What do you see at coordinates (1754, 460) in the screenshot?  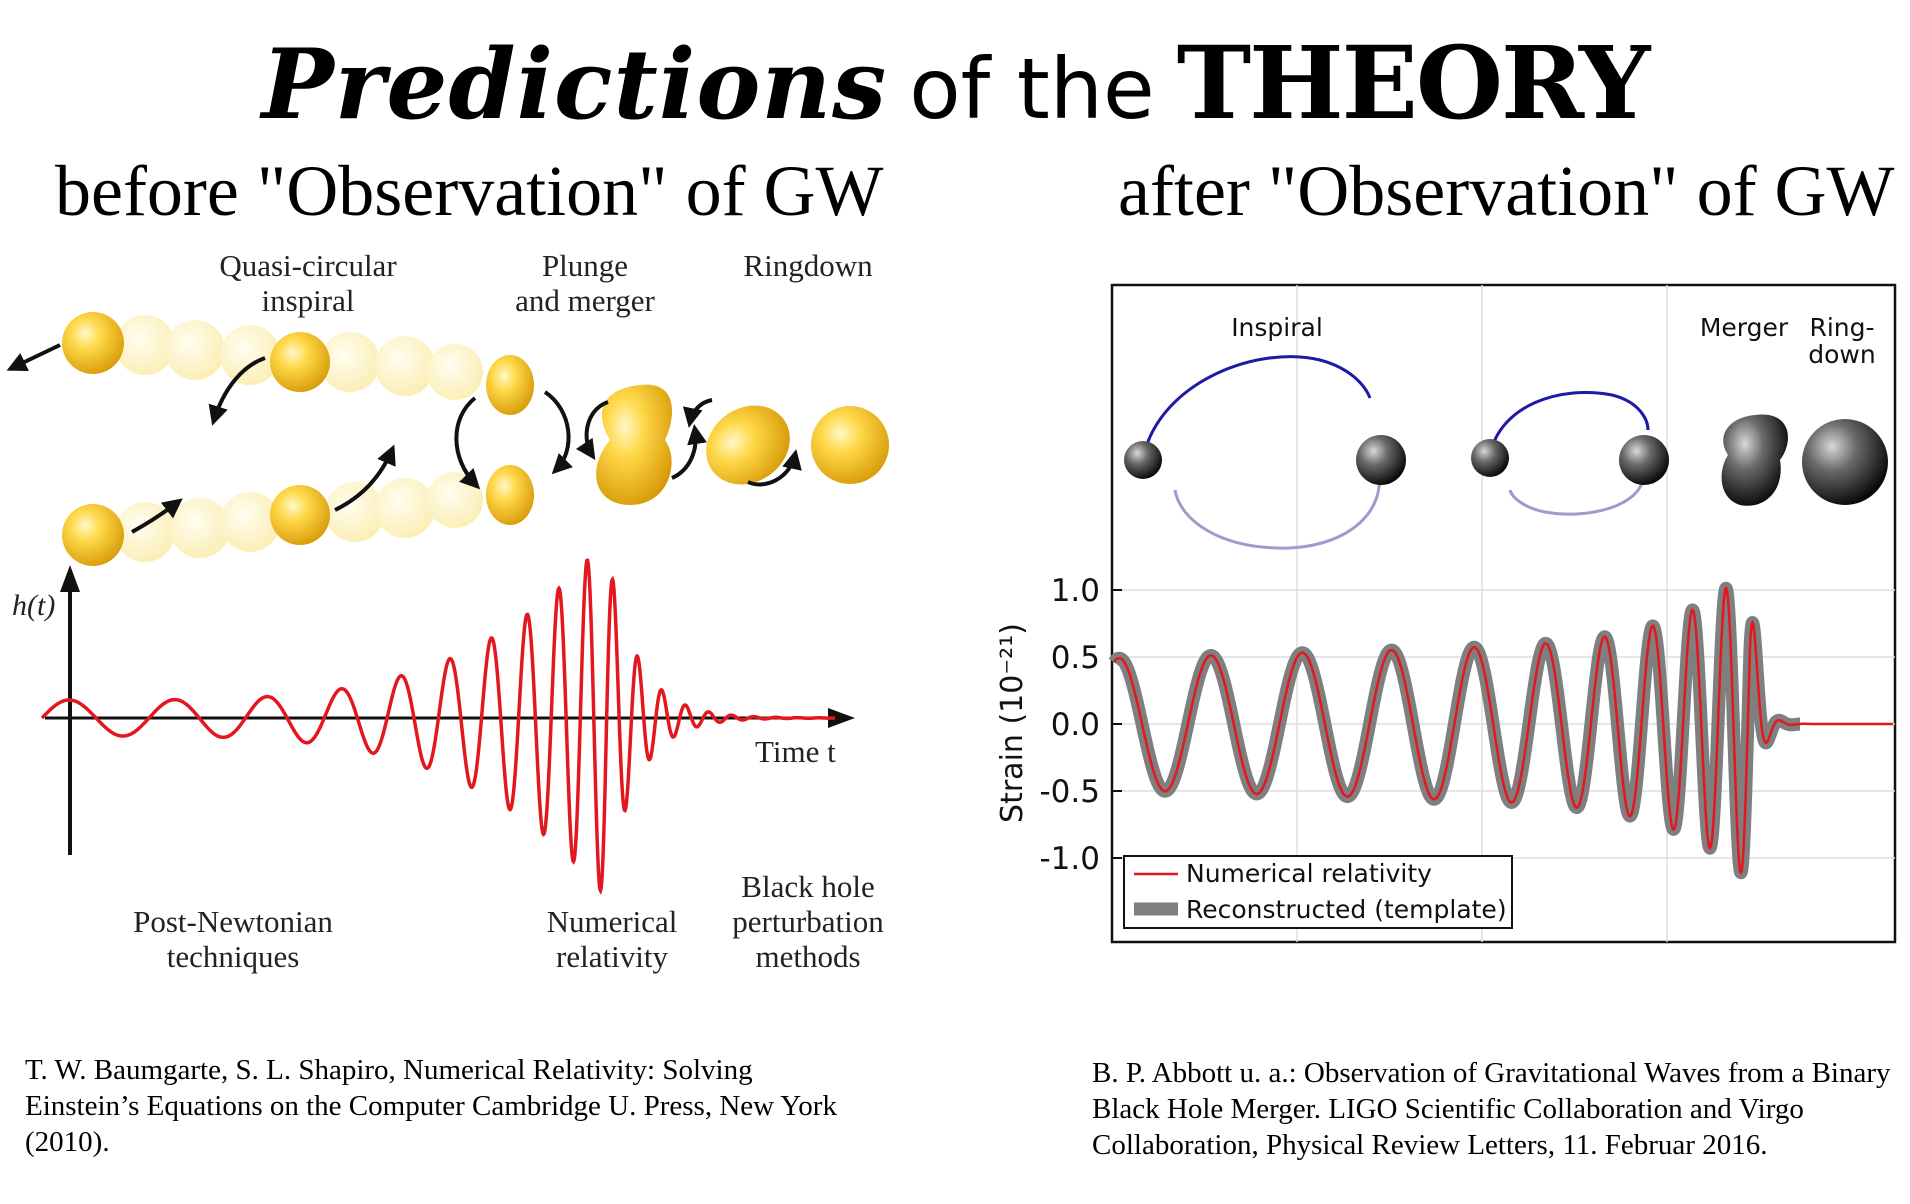 I see `merger-black-hole` at bounding box center [1754, 460].